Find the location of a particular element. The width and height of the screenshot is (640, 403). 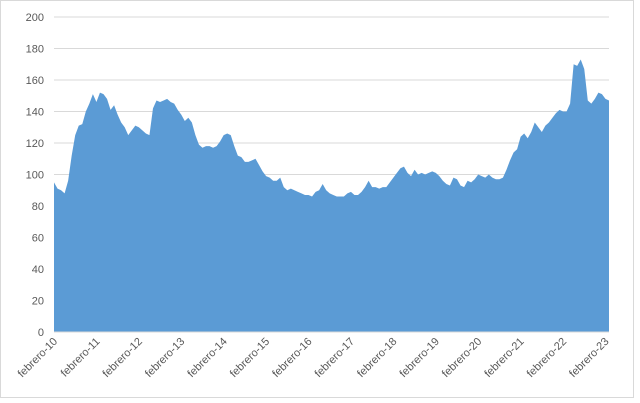

y-tick-label: 0 is located at coordinates (41, 333).